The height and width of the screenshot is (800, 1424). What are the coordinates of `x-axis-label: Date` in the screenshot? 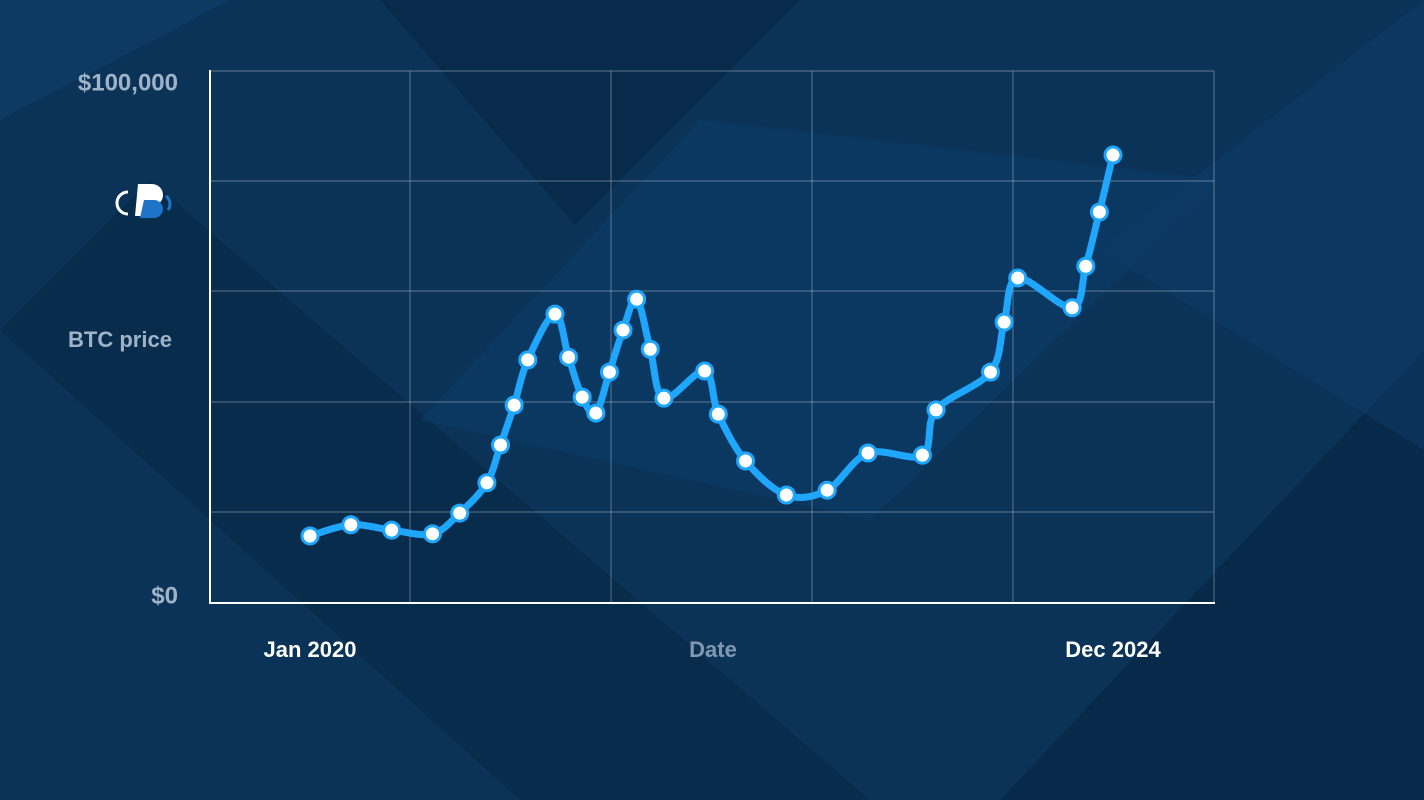 It's located at (713, 649).